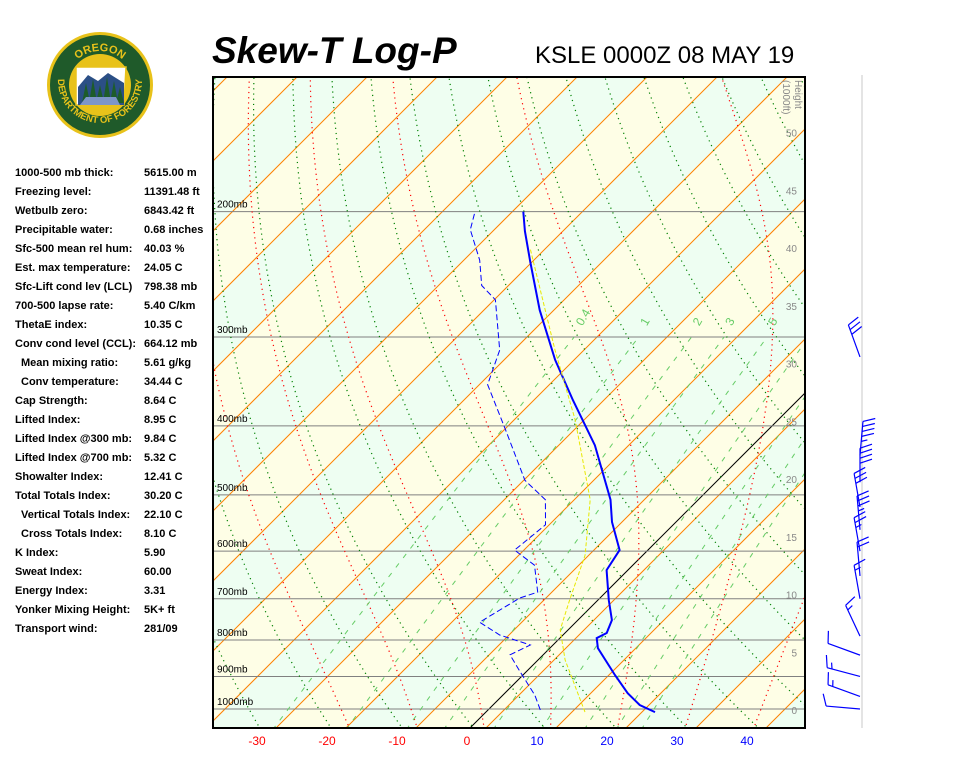 This screenshot has height=768, width=960. Describe the element at coordinates (232, 544) in the screenshot. I see `pressure-label: 600mb` at that location.